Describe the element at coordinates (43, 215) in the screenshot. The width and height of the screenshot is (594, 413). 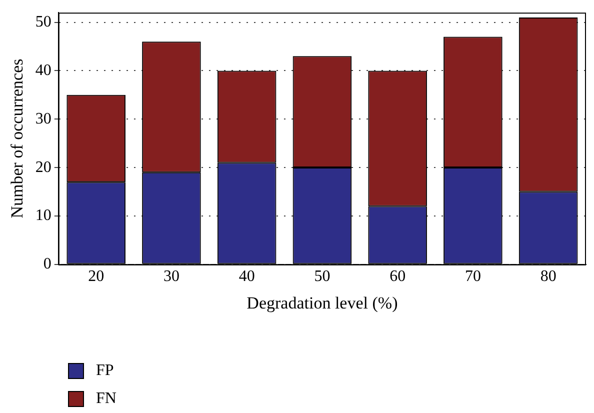
I see `y-tick-label: 10` at that location.